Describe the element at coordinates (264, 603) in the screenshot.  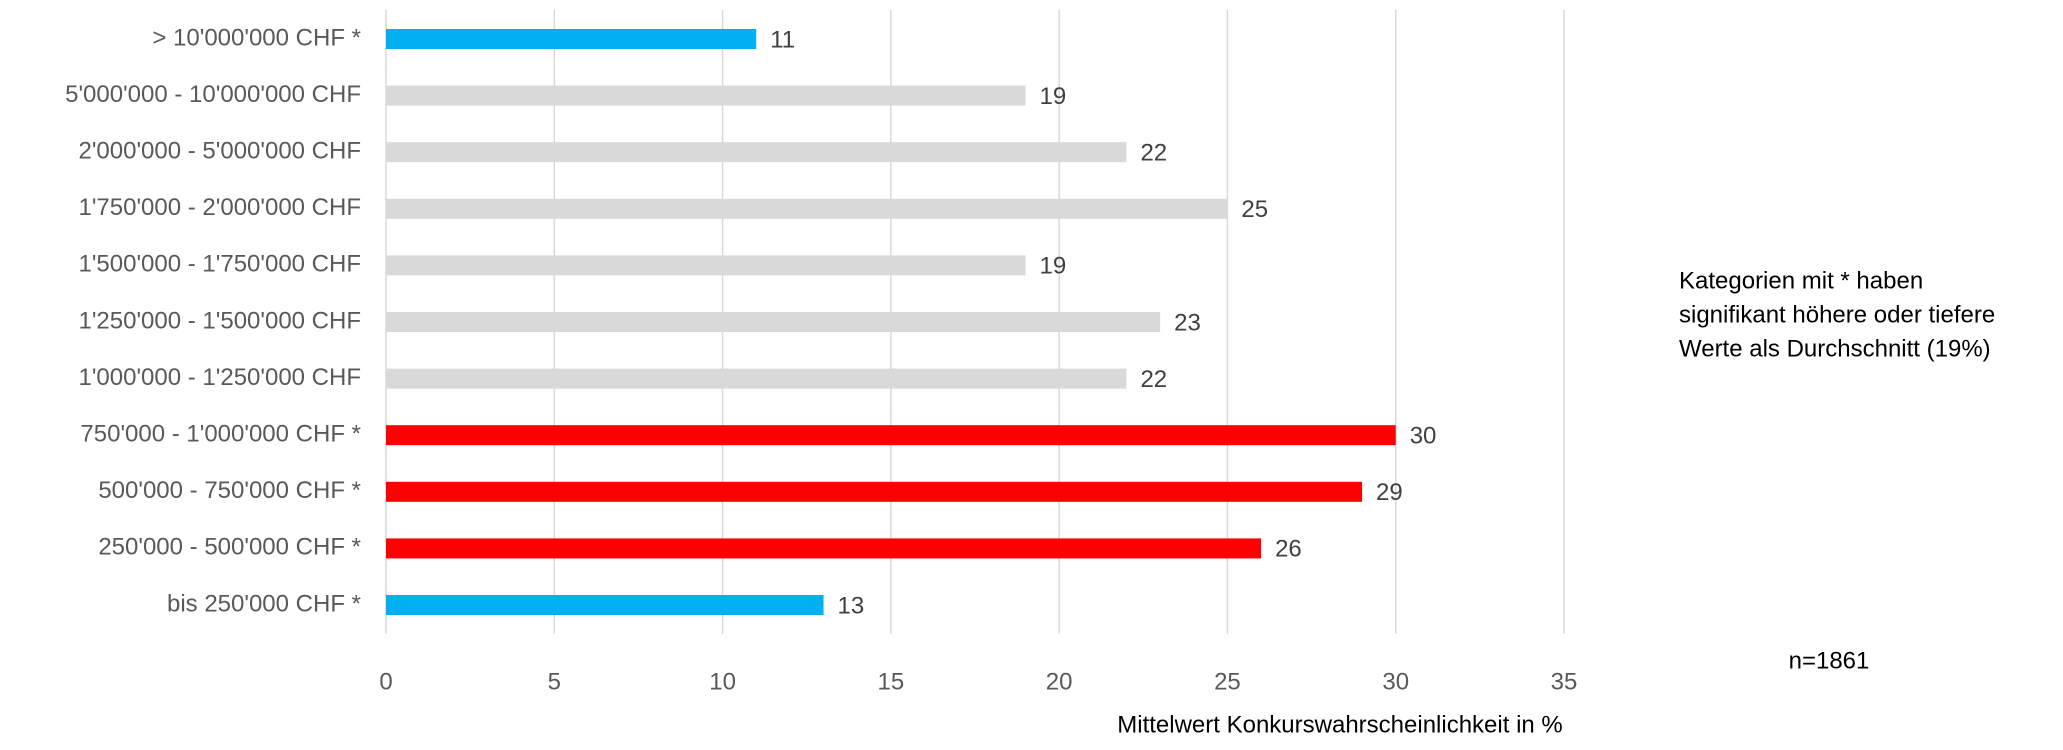
I see `y-tick-label: bis 250'000 CHF *` at that location.